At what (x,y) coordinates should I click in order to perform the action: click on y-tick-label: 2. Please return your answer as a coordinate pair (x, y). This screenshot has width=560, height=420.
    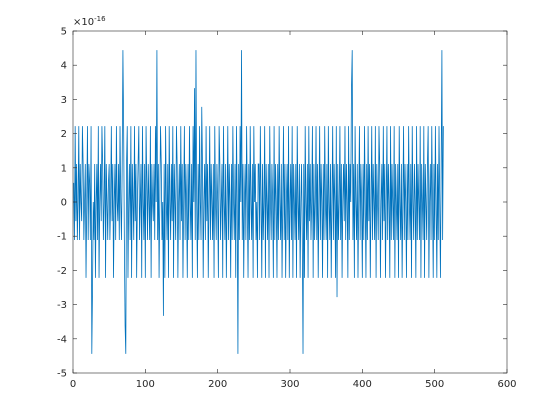
    Looking at the image, I should click on (64, 134).